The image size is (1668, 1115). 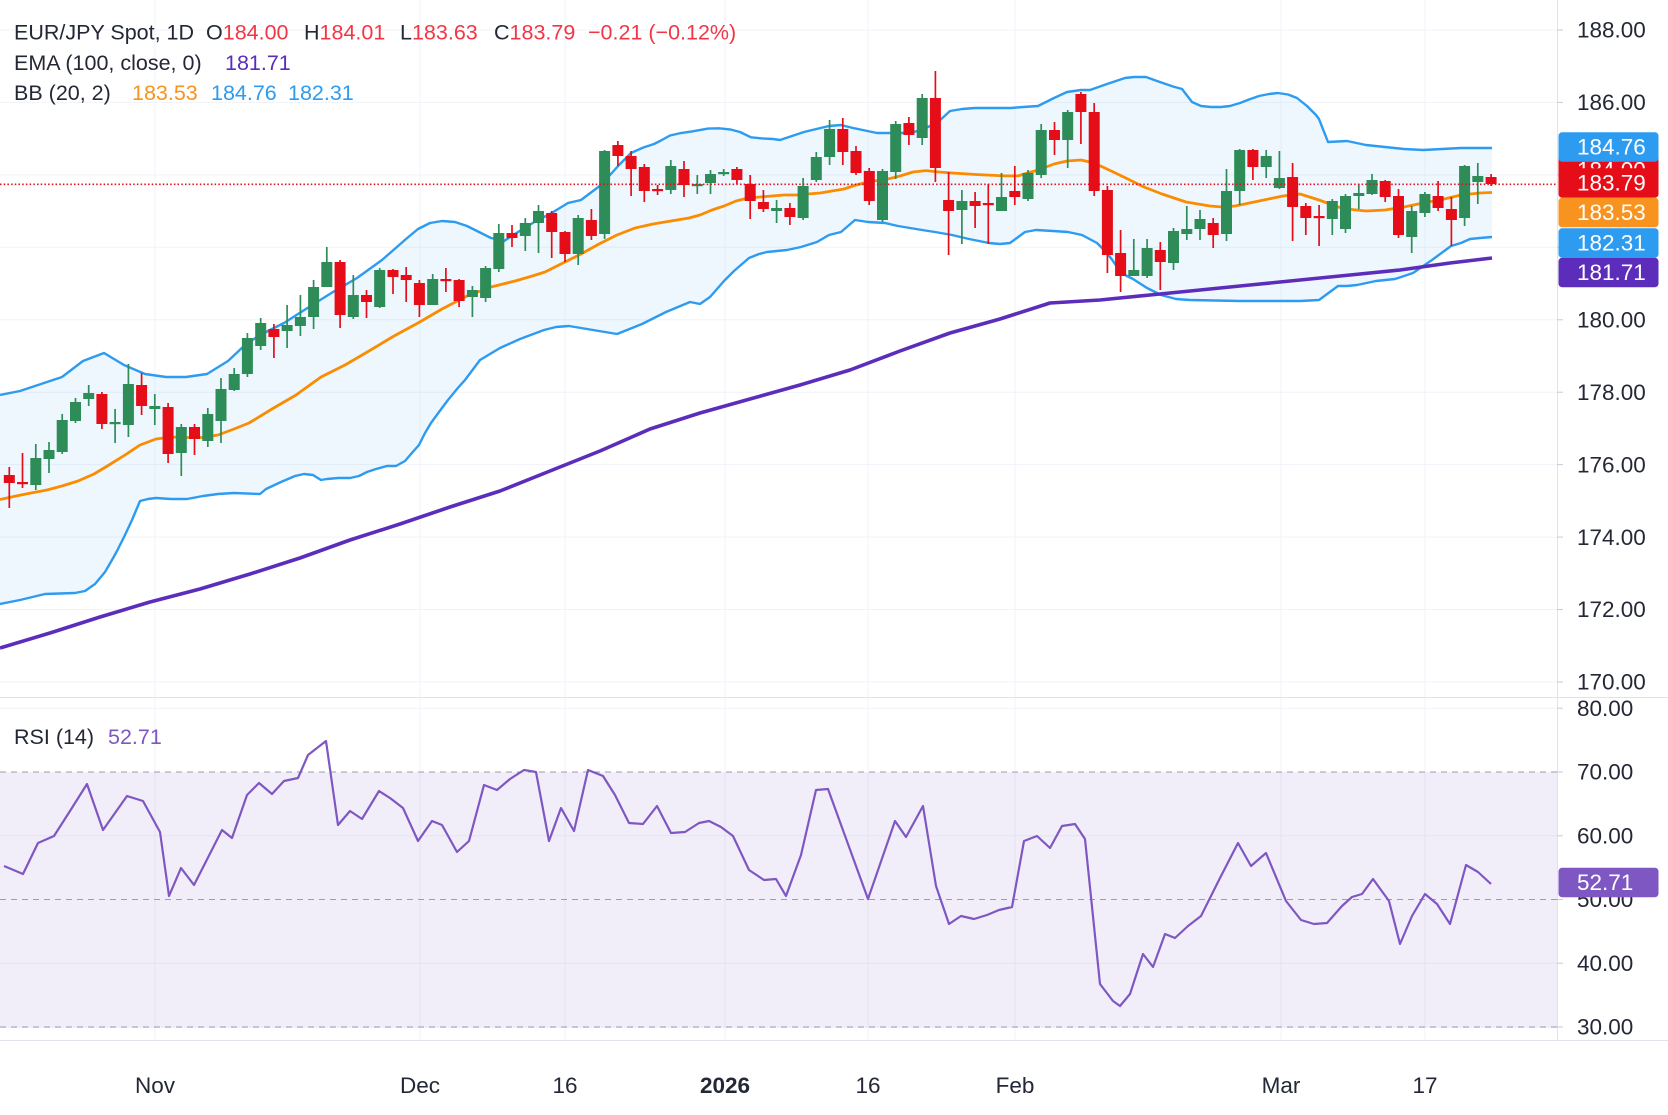 What do you see at coordinates (1605, 963) in the screenshot?
I see `svg-text: 40.00` at bounding box center [1605, 963].